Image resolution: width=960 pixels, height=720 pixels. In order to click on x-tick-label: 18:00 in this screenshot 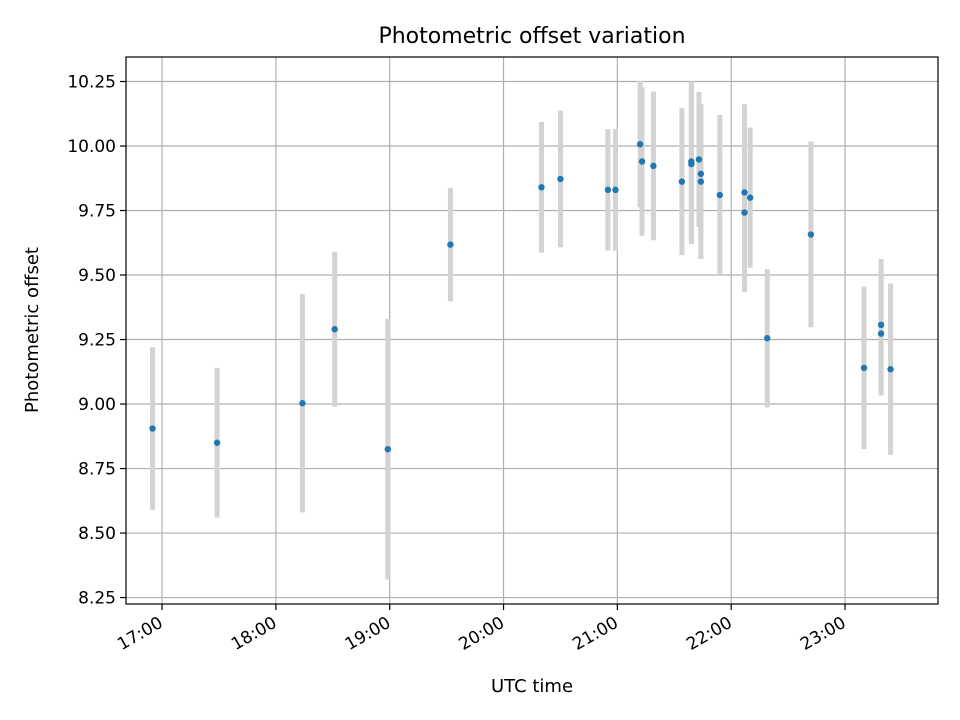, I will do `click(254, 634)`.